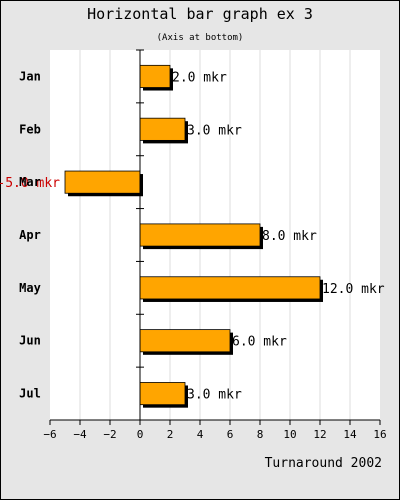  I want to click on x-tick-label: 0, so click(140, 434).